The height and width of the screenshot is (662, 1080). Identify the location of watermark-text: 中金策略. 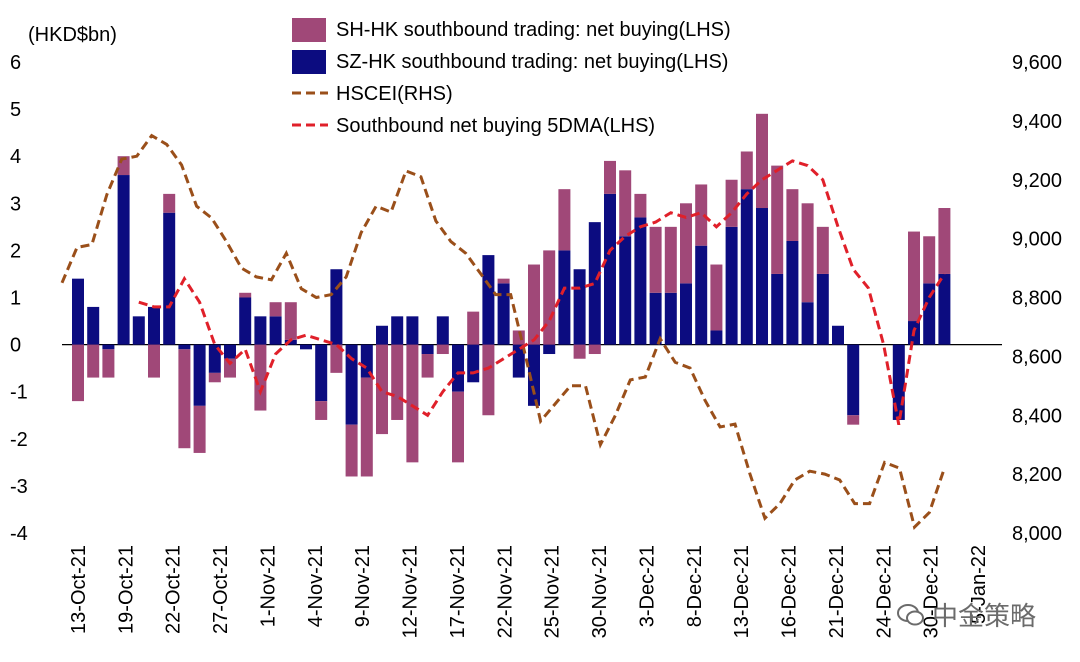
(984, 617).